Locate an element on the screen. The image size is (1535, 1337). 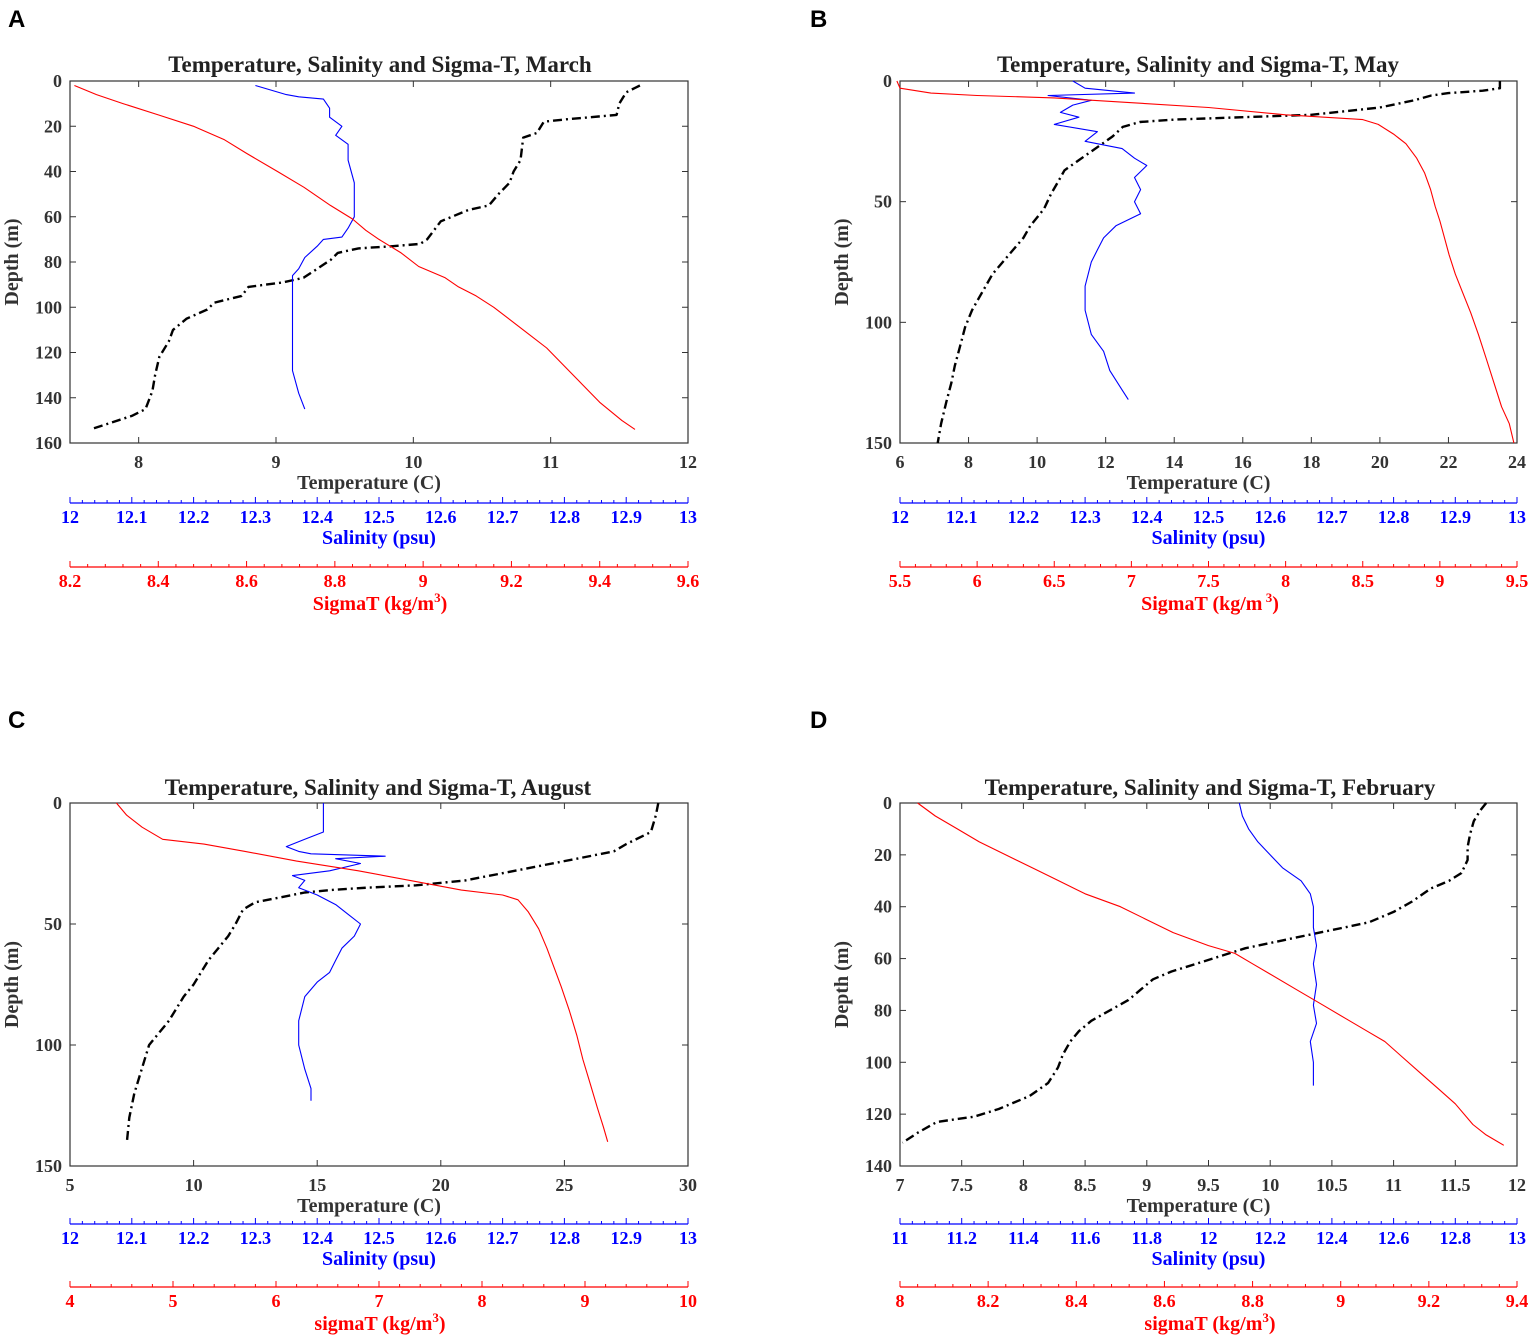
temperature-tick-label: 7 is located at coordinates (900, 1185).